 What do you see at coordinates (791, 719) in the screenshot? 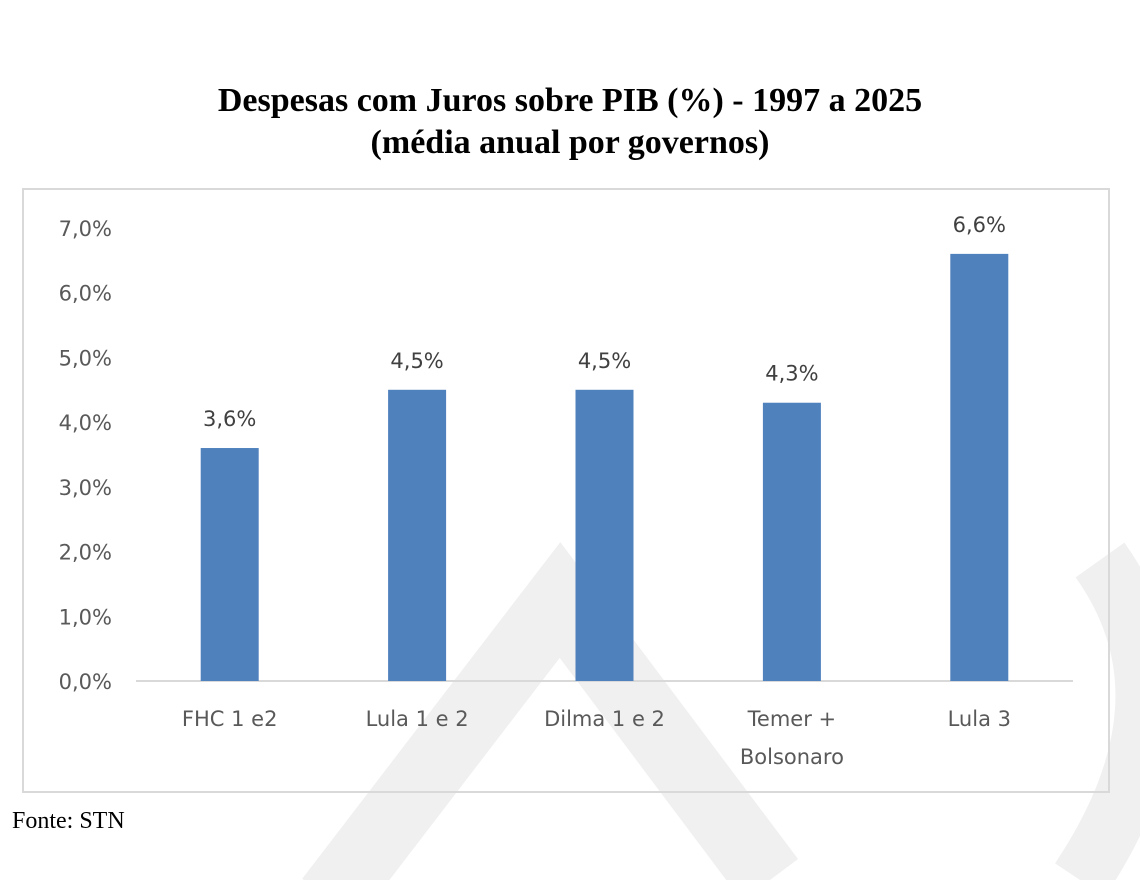
I see `x-tick-label: Temer +` at bounding box center [791, 719].